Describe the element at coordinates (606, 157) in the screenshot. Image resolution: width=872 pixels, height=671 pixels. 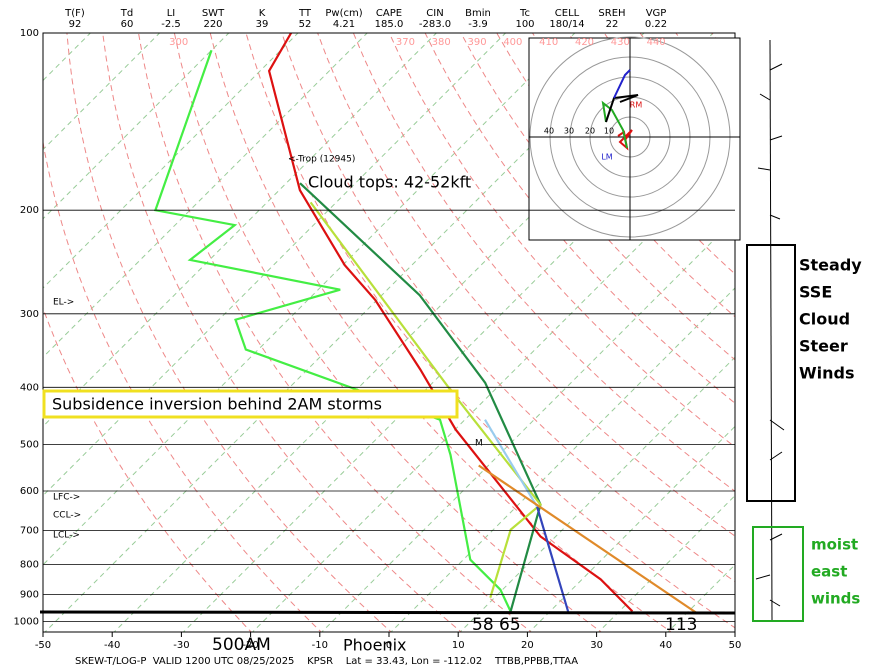
I see `hodo-label: LM` at that location.